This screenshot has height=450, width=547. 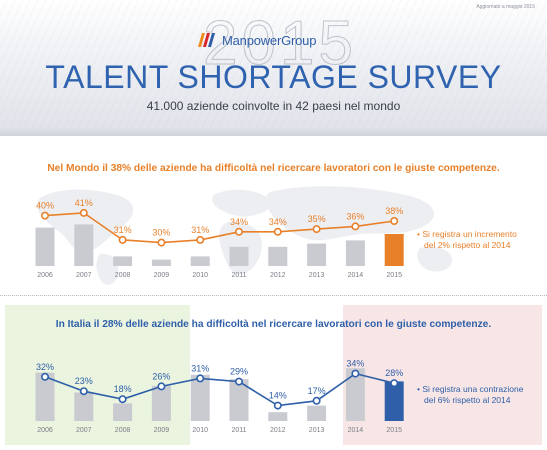 I want to click on data-label: 29%, so click(x=239, y=372).